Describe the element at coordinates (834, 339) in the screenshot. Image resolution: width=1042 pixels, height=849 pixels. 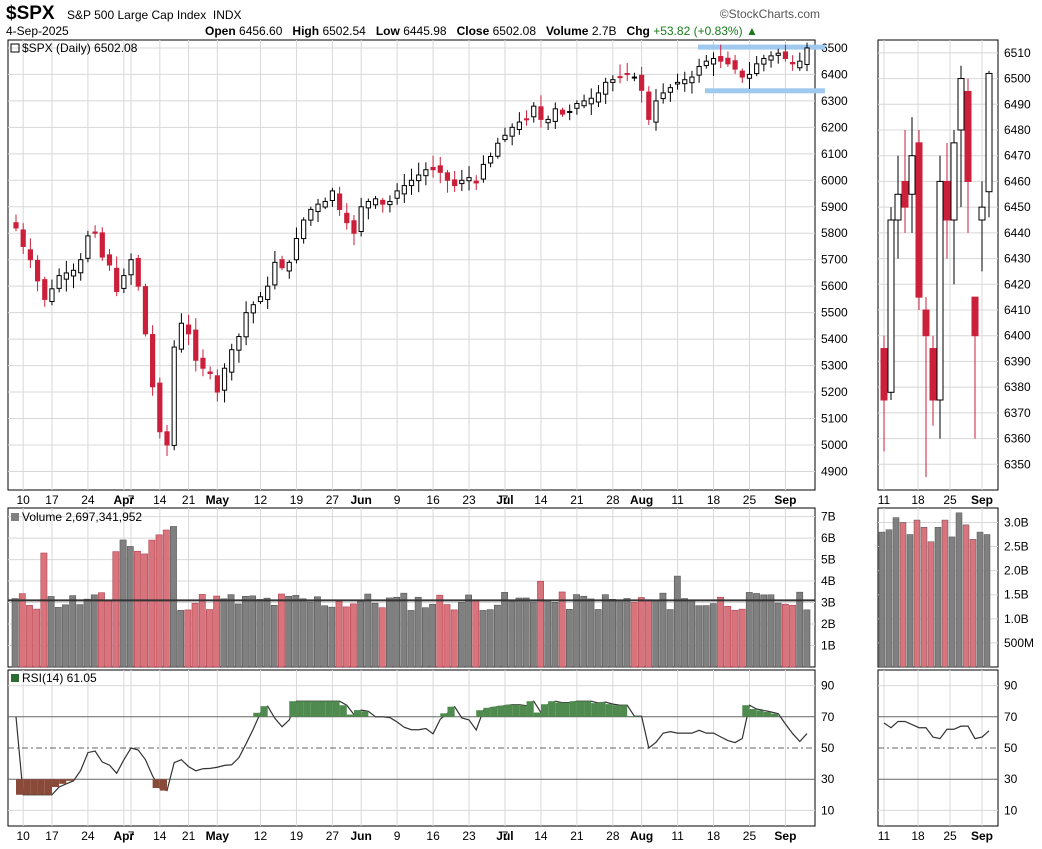
I see `price-y-tick: 5400` at that location.